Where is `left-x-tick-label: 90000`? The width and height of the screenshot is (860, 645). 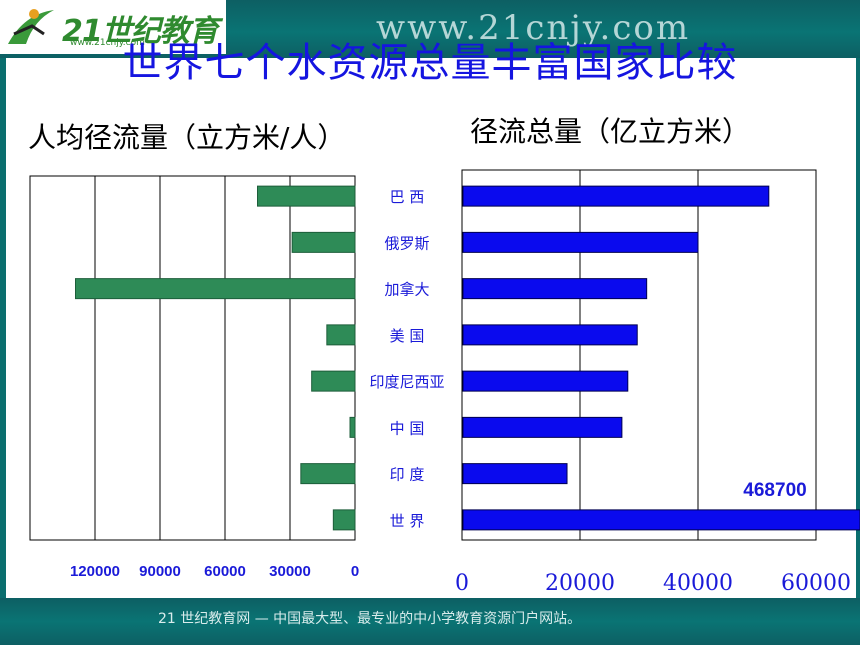
left-x-tick-label: 90000 is located at coordinates (160, 571).